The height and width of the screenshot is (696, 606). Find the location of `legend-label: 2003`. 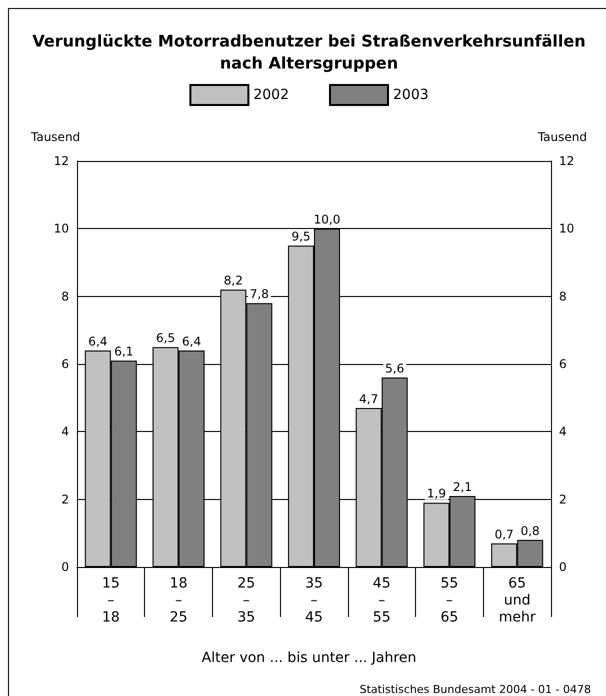

legend-label: 2003 is located at coordinates (411, 95).